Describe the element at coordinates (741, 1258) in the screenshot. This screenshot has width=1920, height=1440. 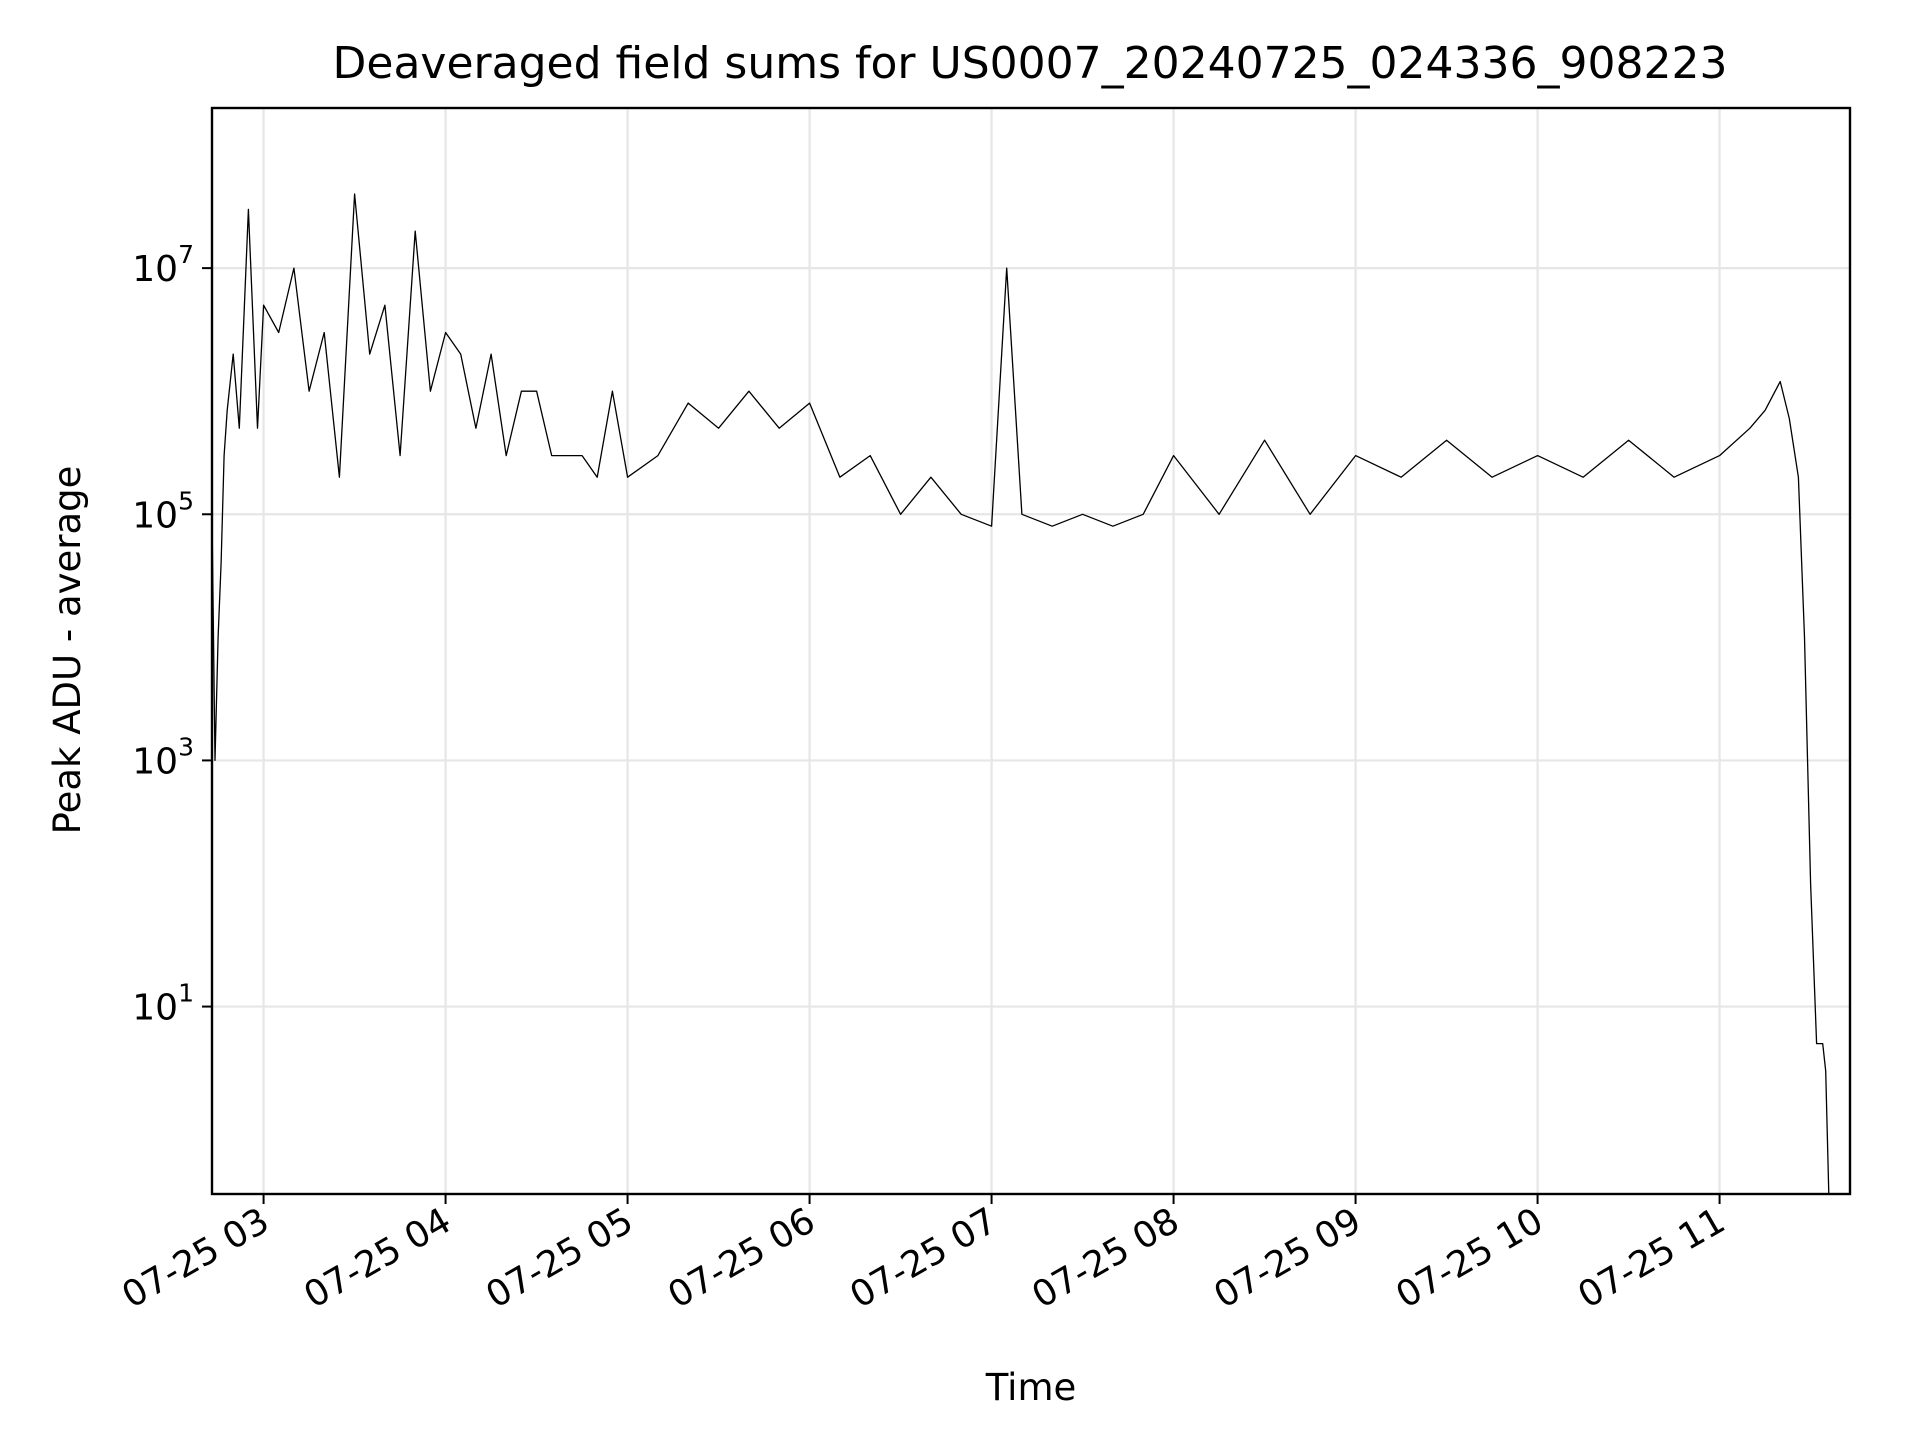
I see `x-tick-label: 07-25 06` at that location.